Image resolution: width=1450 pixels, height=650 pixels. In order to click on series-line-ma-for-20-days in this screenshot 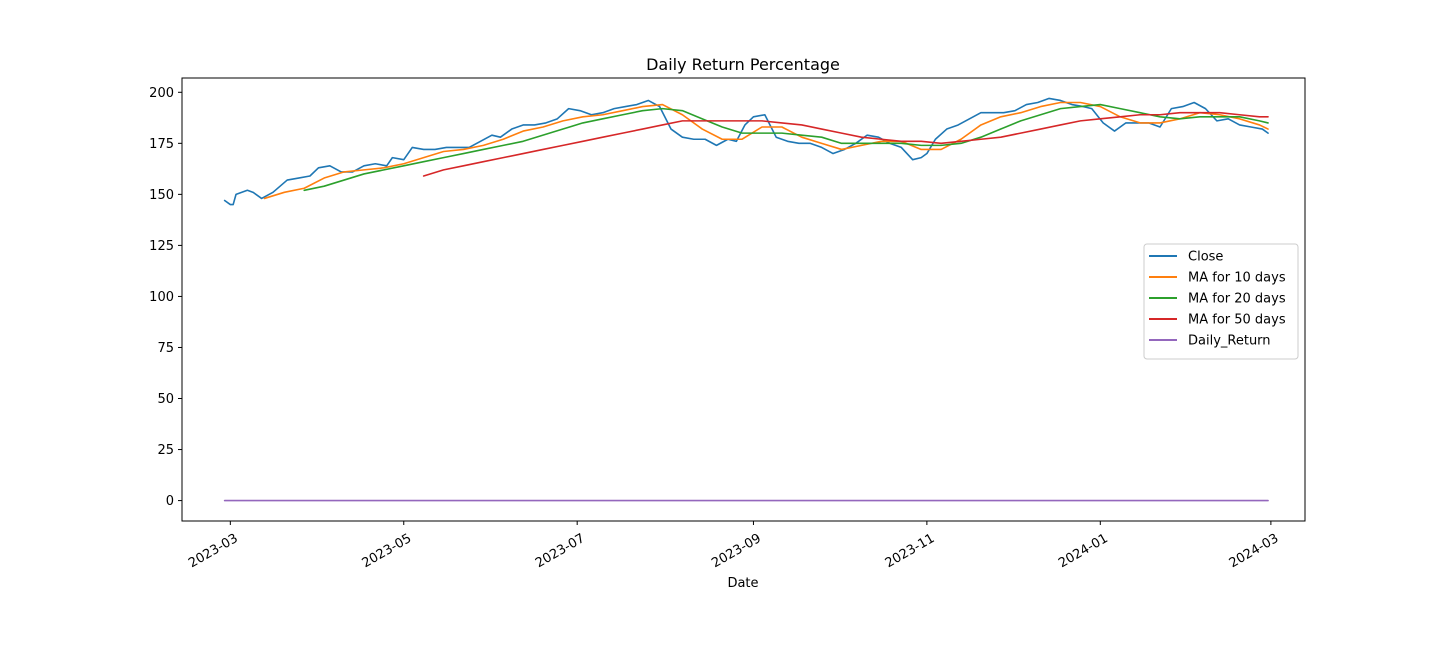, I will do `click(786, 147)`.